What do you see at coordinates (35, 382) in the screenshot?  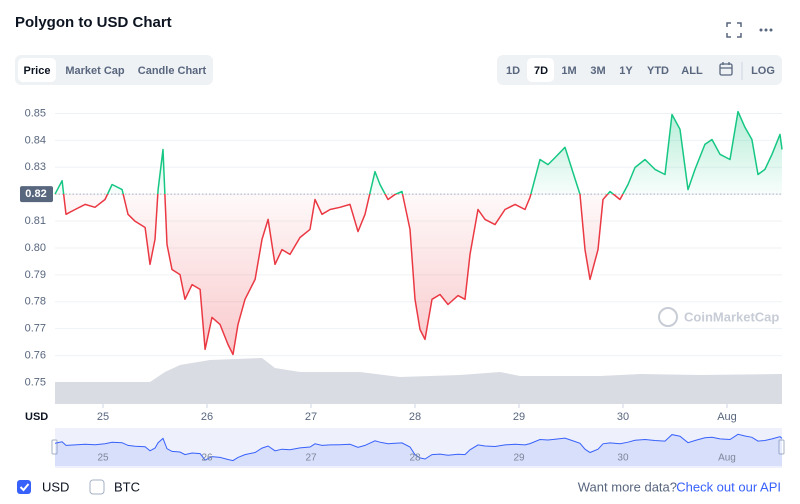 I see `y-tick-label: 0.75` at bounding box center [35, 382].